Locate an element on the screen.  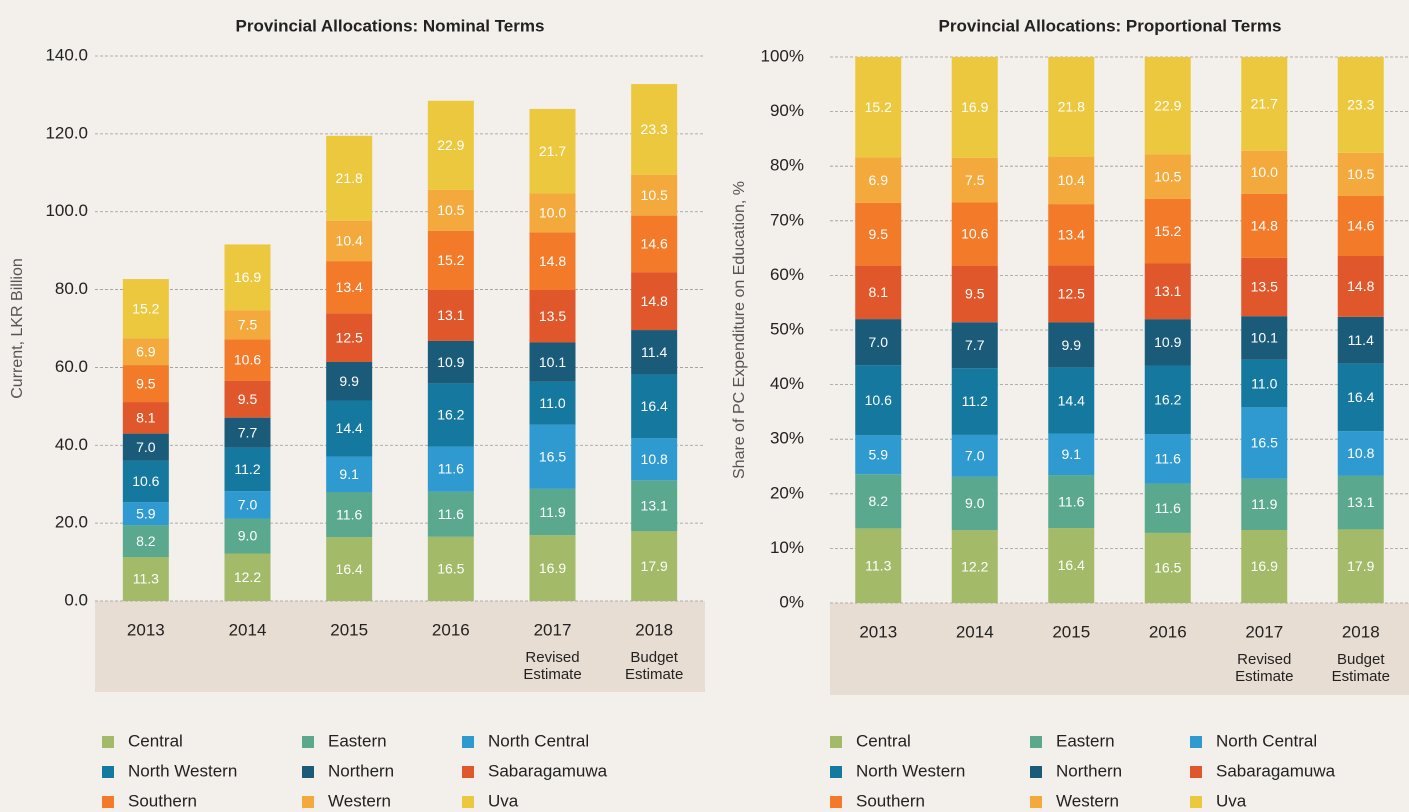
data-label: 11.4 is located at coordinates (654, 352).